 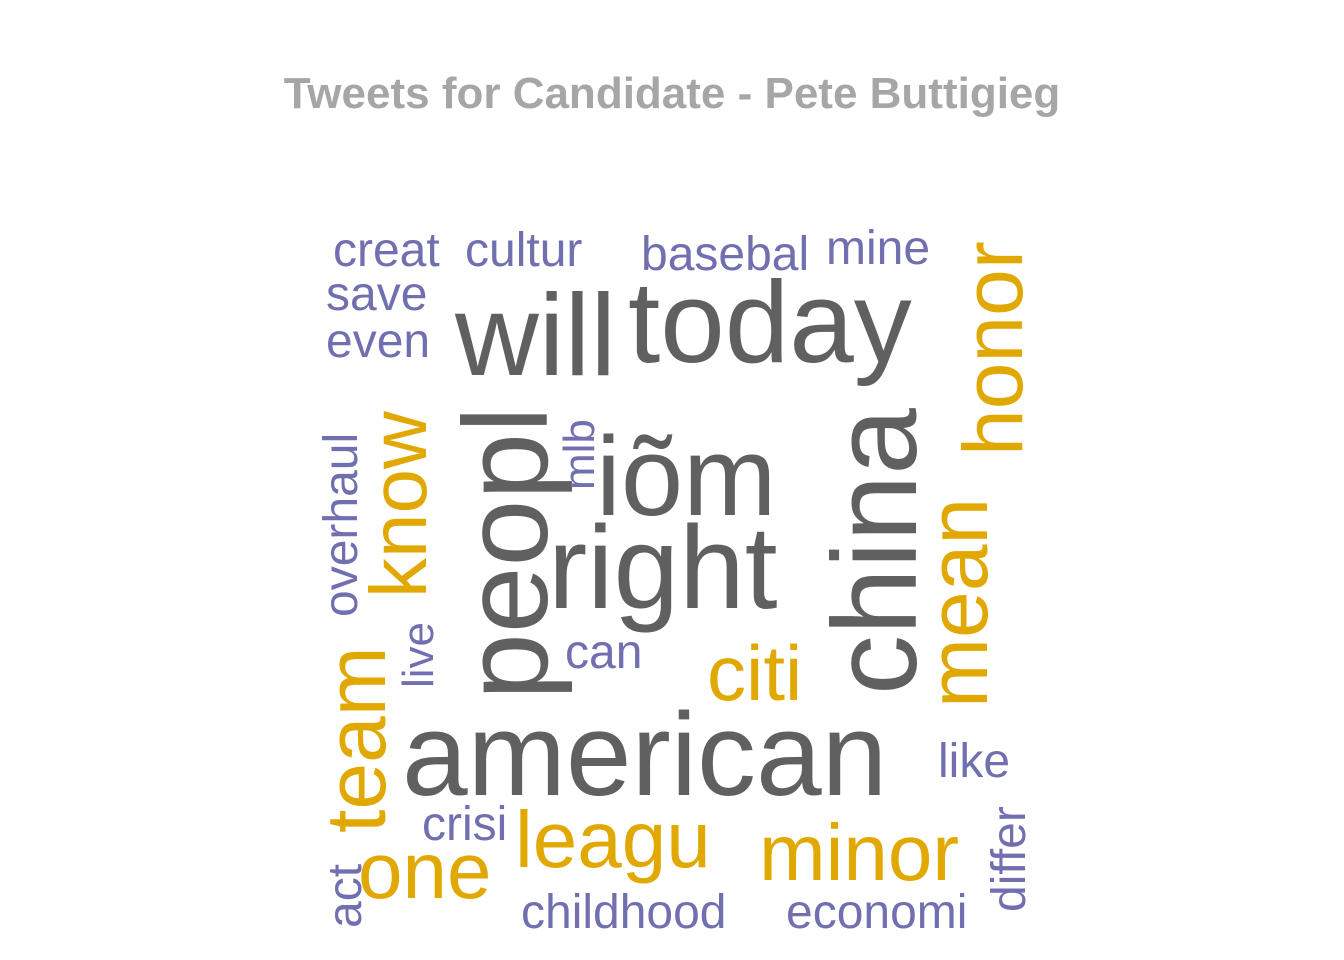 What do you see at coordinates (378, 341) in the screenshot?
I see `word-even: even` at bounding box center [378, 341].